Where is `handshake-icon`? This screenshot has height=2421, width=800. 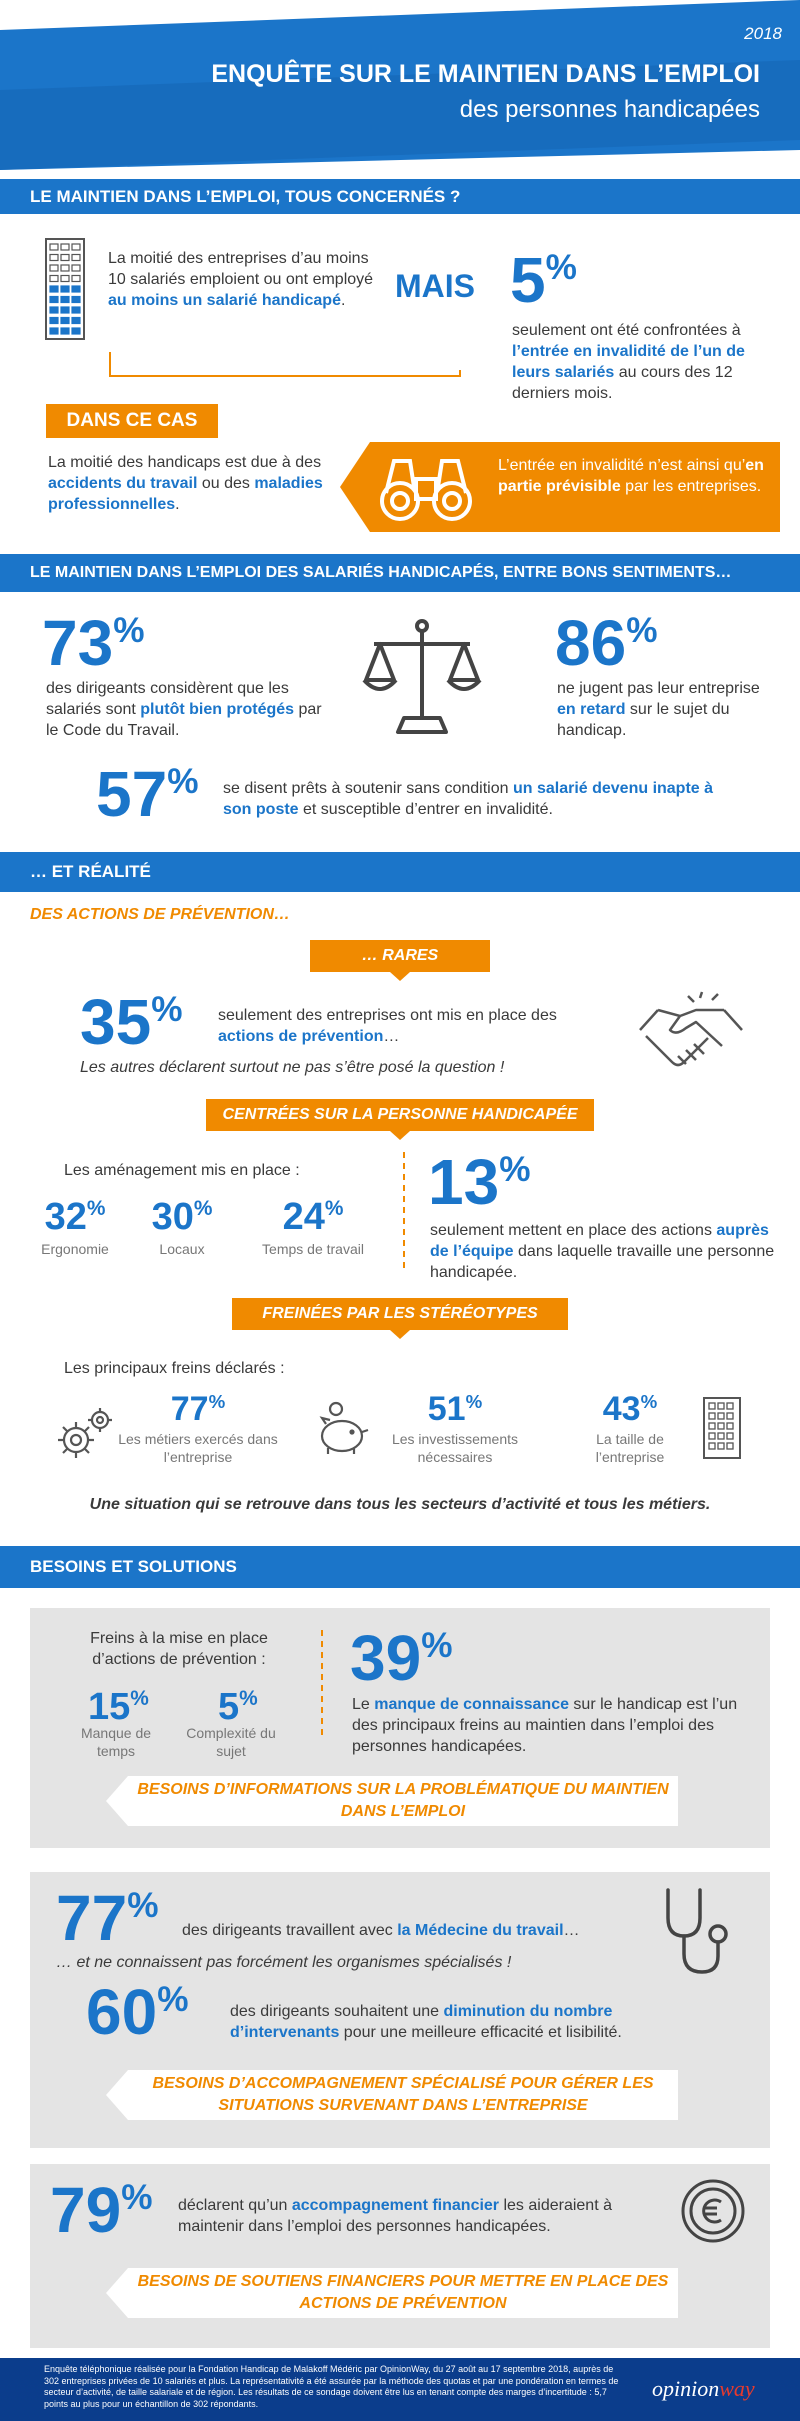
handshake-icon is located at coordinates (691, 1029).